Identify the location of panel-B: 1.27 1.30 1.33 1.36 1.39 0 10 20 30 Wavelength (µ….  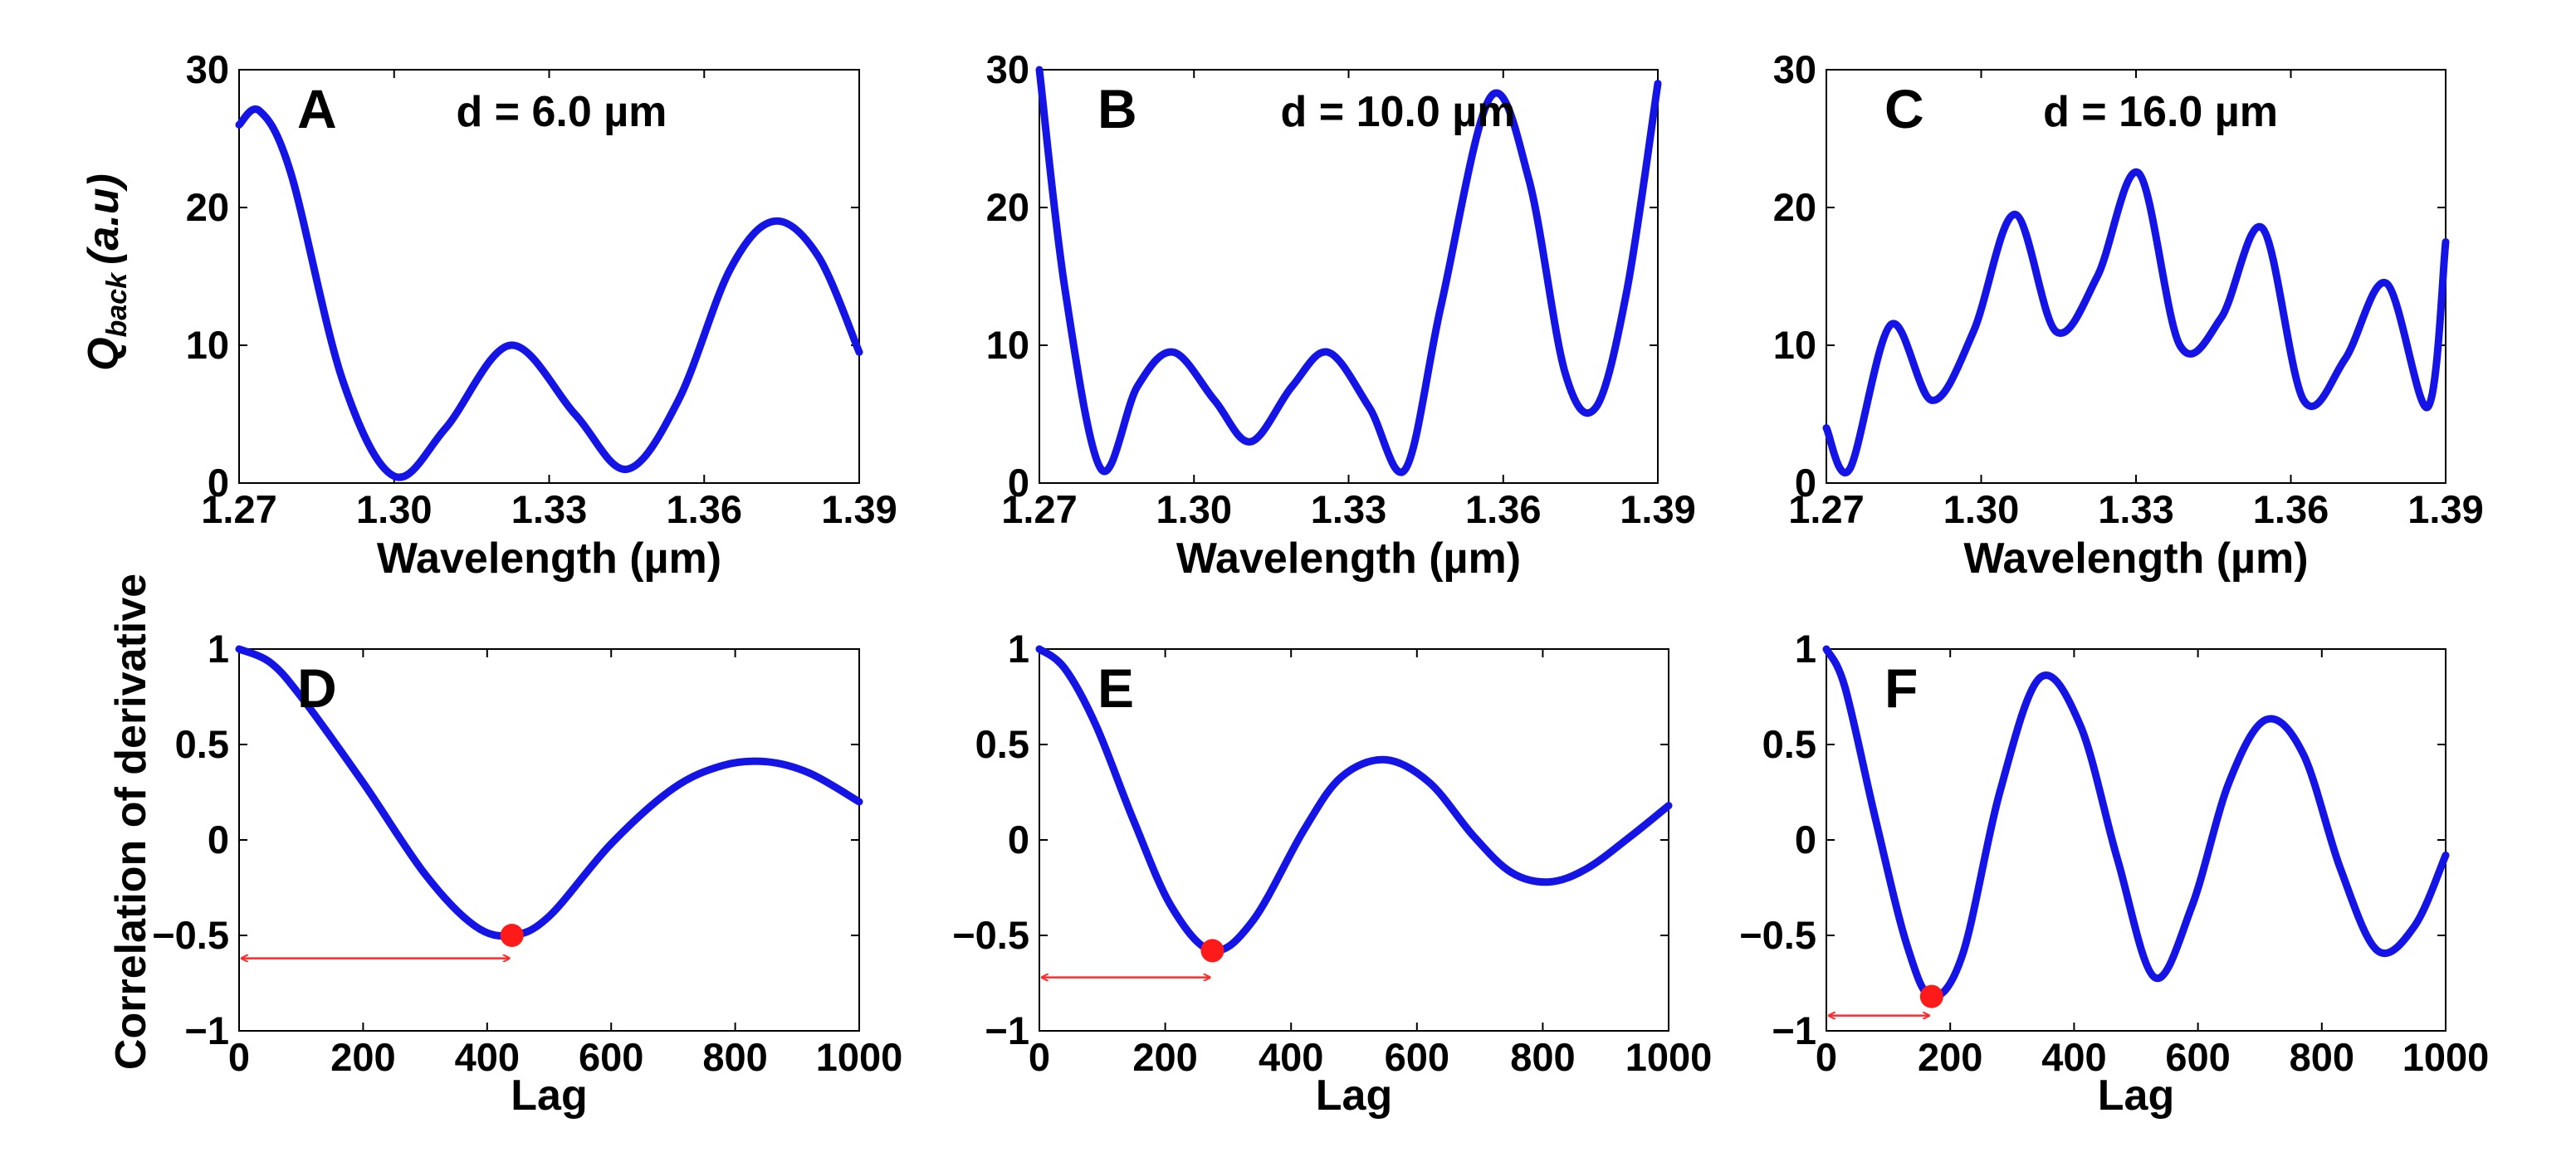
(1341, 315).